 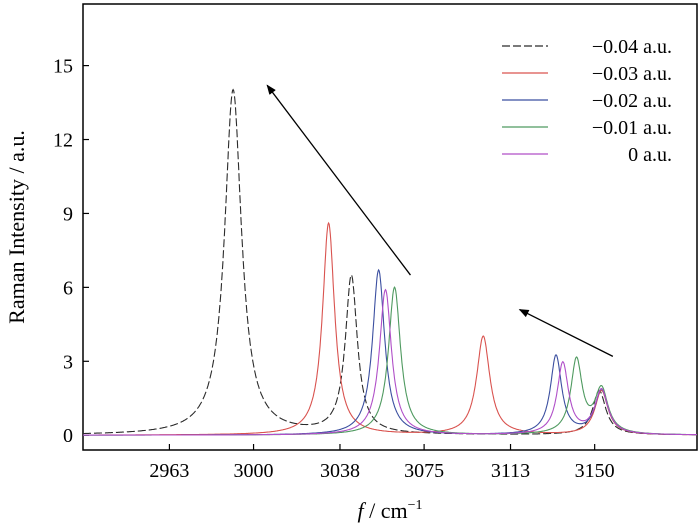 What do you see at coordinates (361, 510) in the screenshot?
I see `x-axis-title-italic: f` at bounding box center [361, 510].